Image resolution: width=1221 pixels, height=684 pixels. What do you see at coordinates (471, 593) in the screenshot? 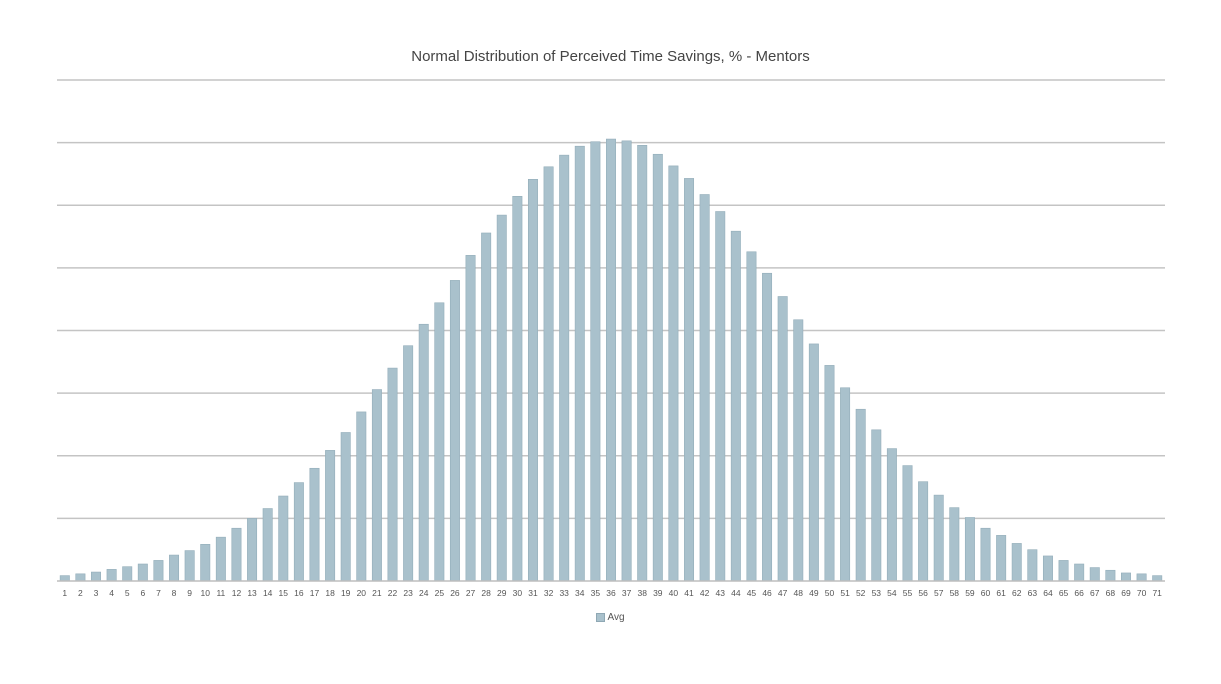
I see `x-tick-label: 27` at bounding box center [471, 593].